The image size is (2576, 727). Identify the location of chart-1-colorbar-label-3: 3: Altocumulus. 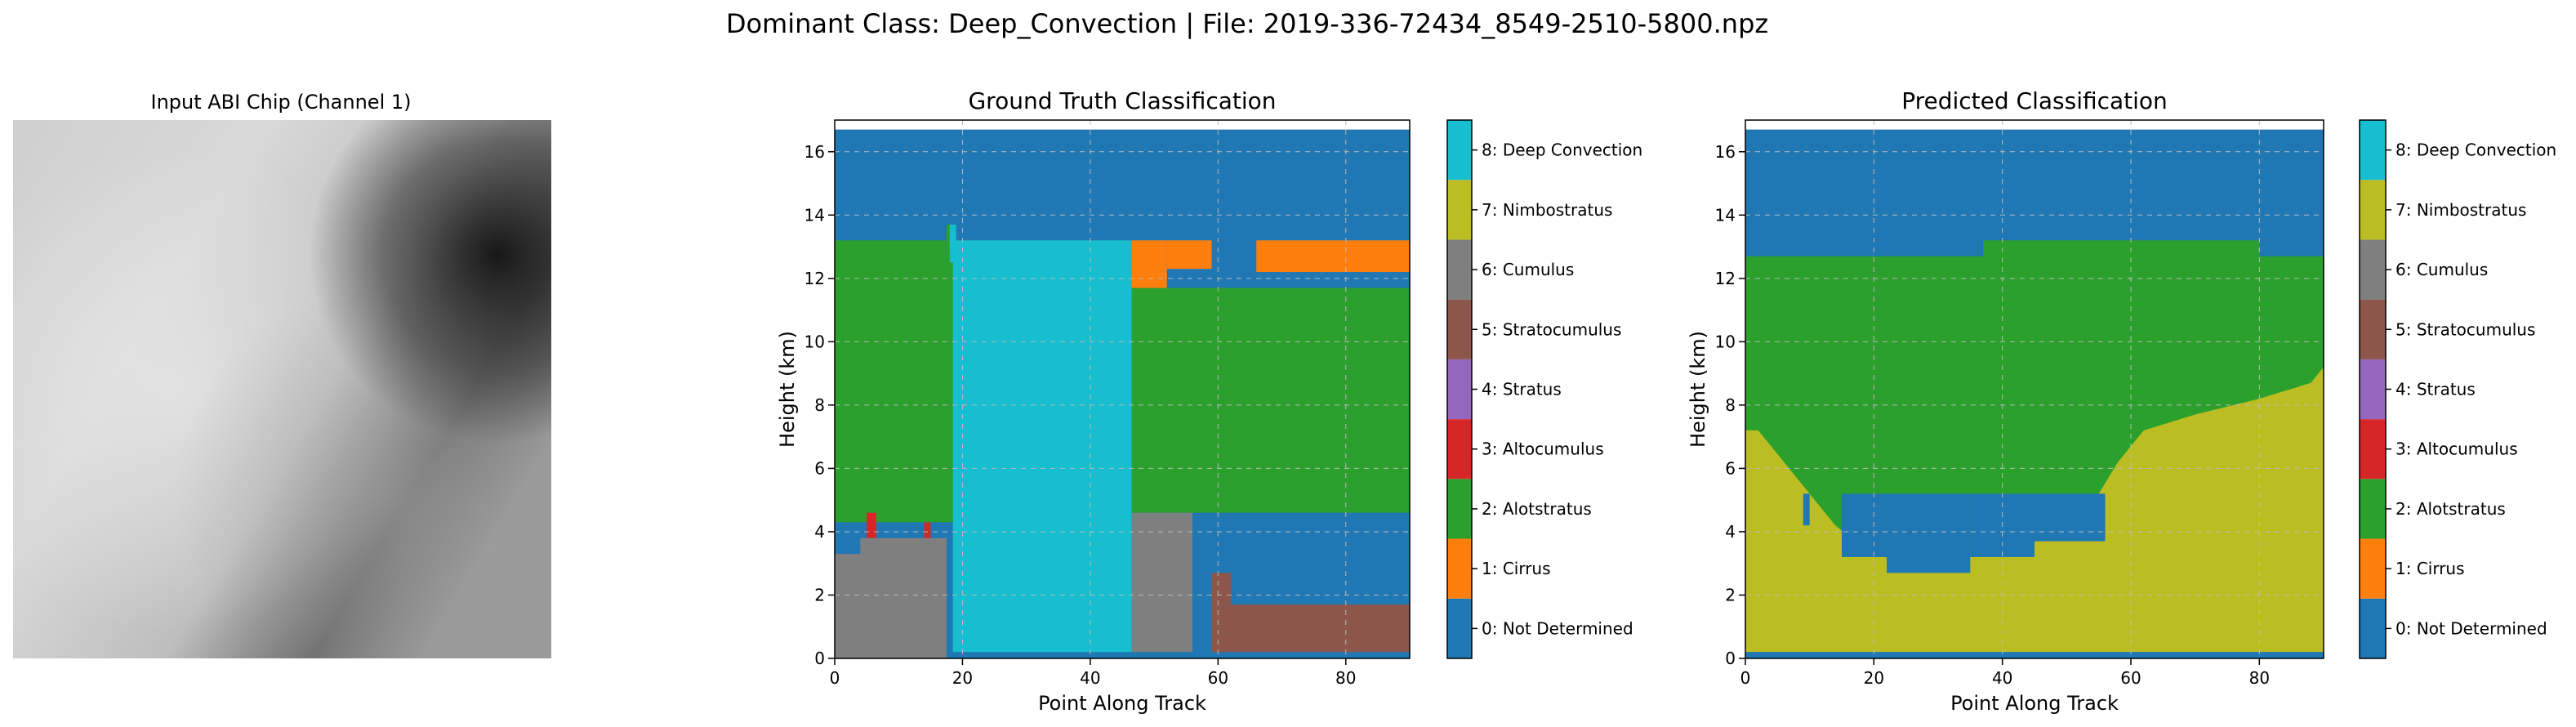
(2457, 449).